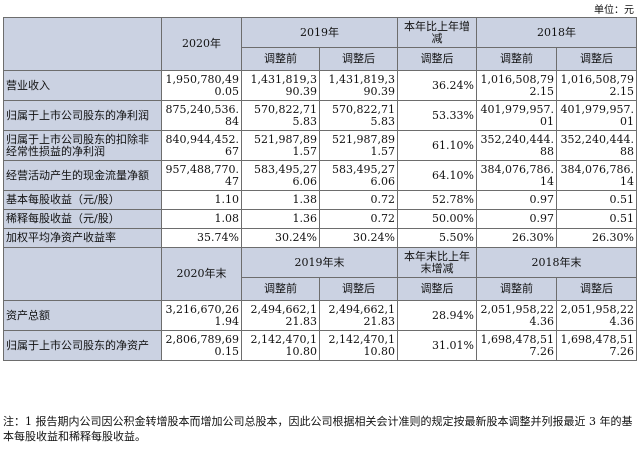 The image size is (640, 457). Describe the element at coordinates (437, 59) in the screenshot. I see `header-change-after: 调整后` at that location.